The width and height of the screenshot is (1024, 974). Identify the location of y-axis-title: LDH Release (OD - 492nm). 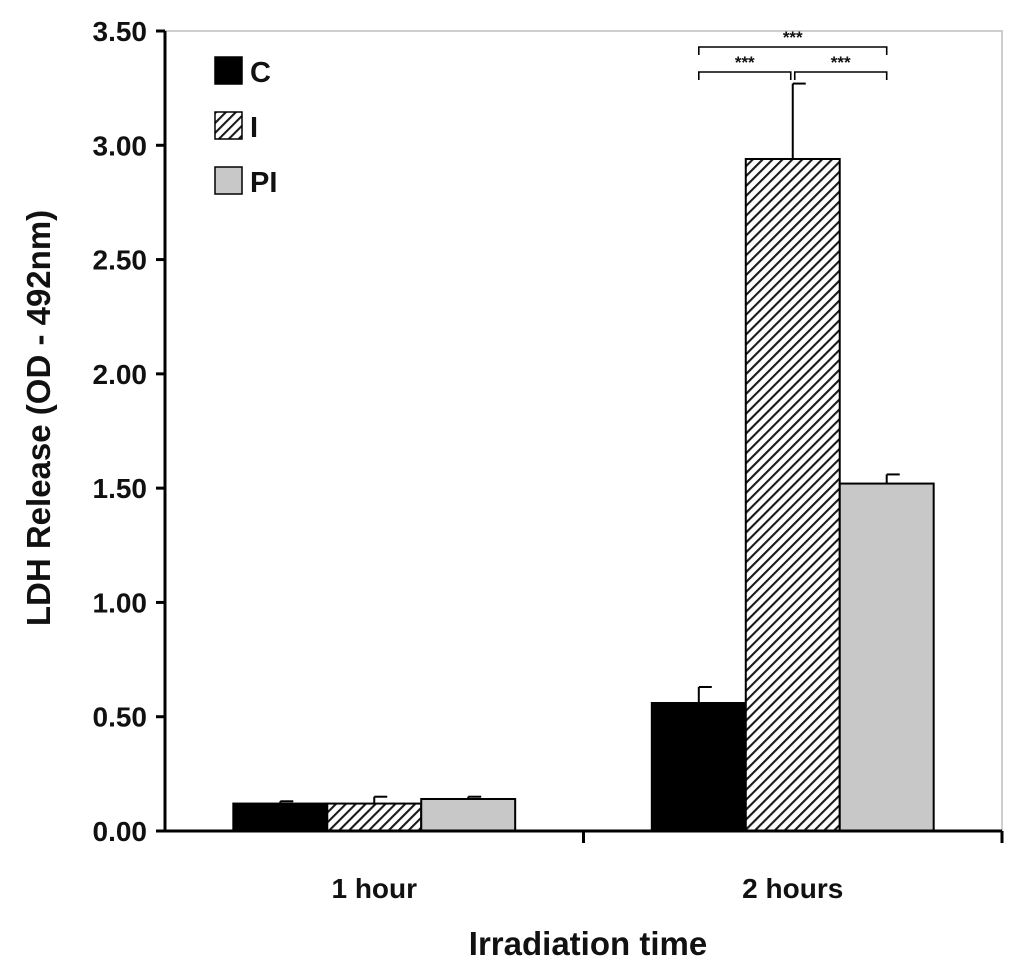
(38, 418).